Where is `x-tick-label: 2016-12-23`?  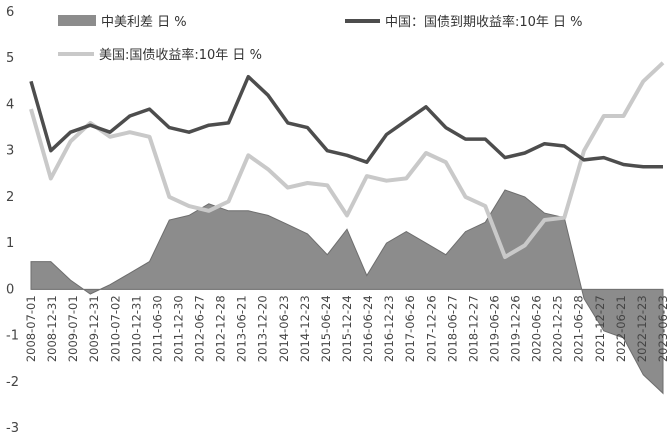 x-tick-label: 2016-12-23 is located at coordinates (389, 328).